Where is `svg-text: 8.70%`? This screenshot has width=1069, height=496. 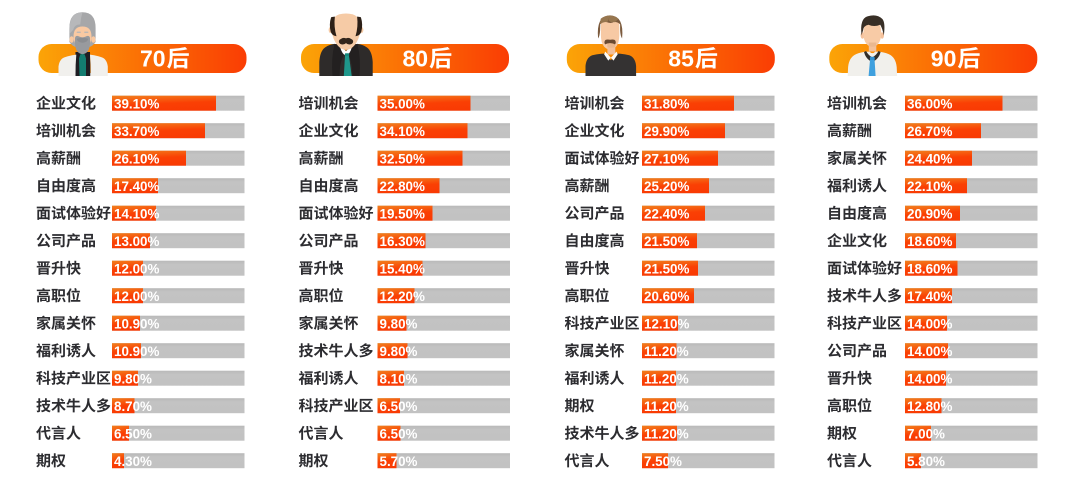
svg-text: 8.70% is located at coordinates (133, 406).